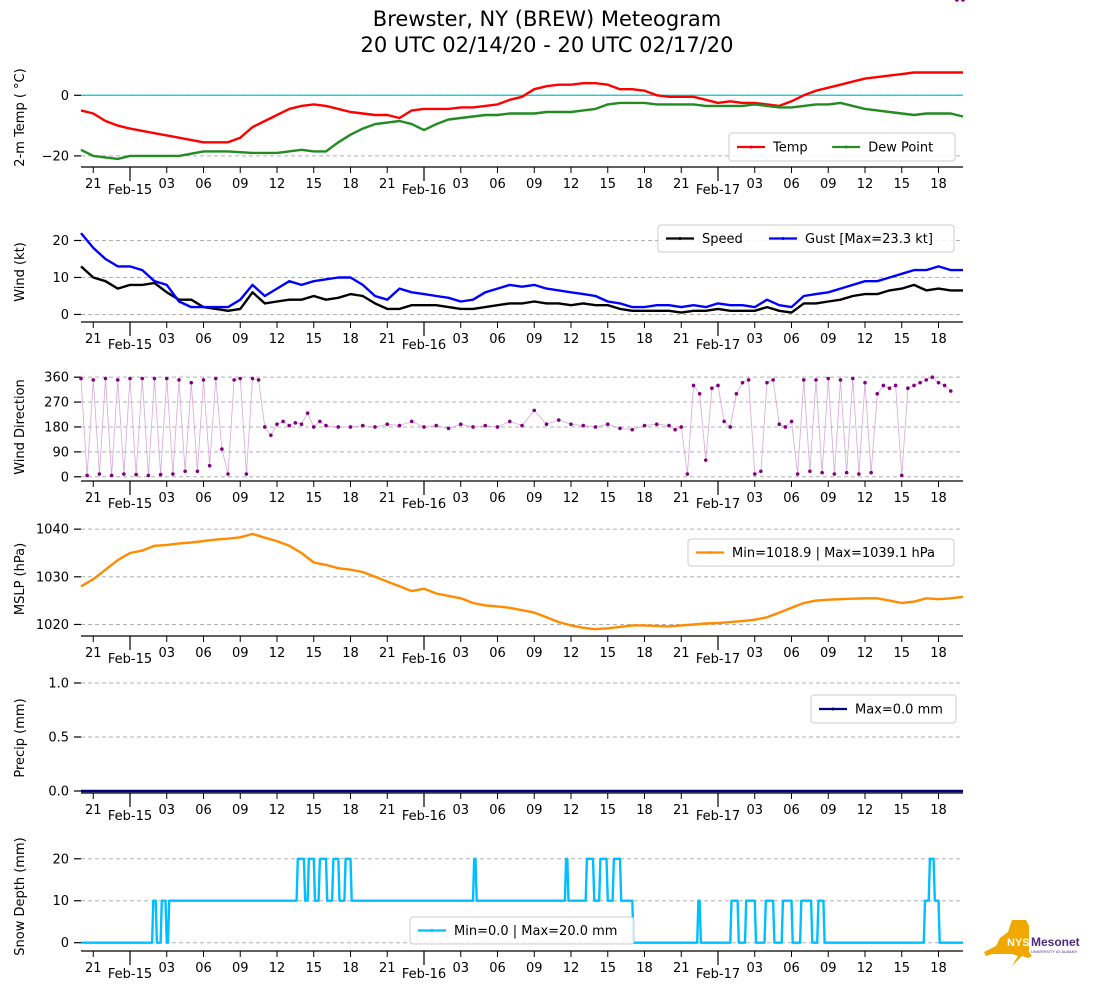  Describe the element at coordinates (722, 239) in the screenshot. I see `legend-label: Speed` at that location.